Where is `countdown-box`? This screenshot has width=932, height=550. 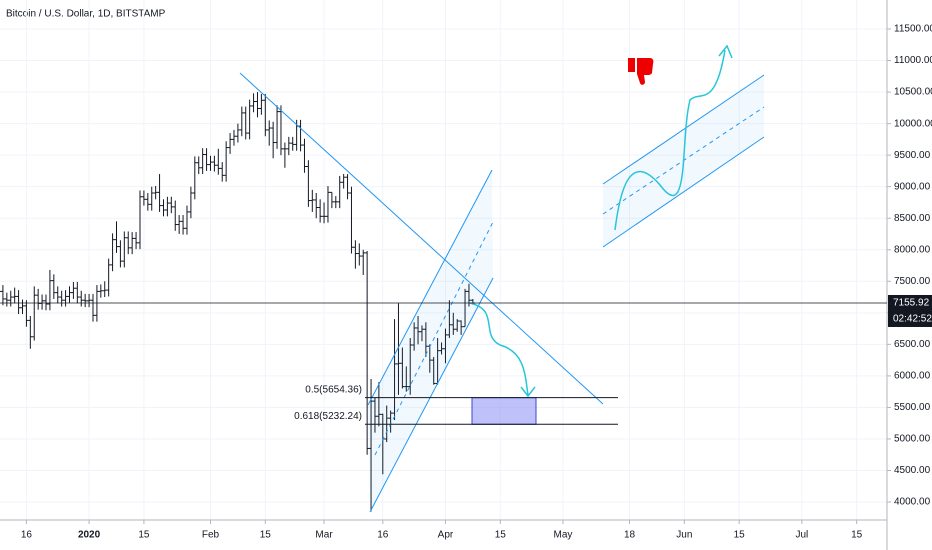
countdown-box is located at coordinates (910, 318).